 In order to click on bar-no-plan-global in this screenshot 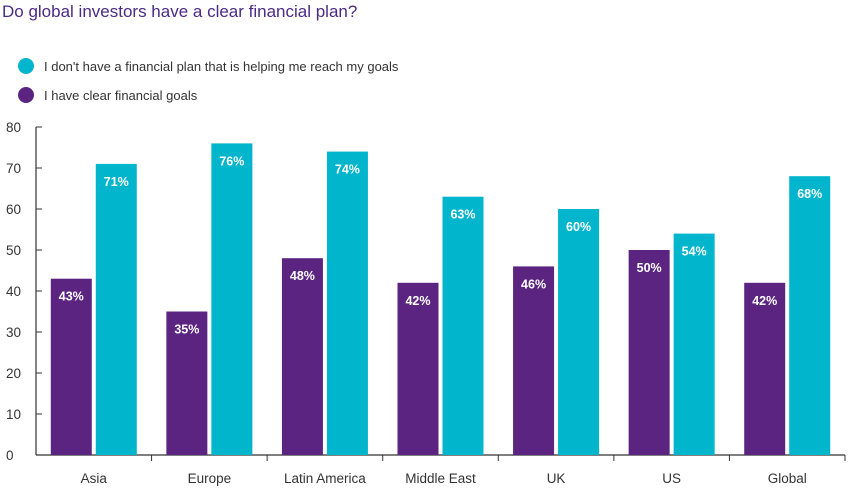, I will do `click(810, 315)`.